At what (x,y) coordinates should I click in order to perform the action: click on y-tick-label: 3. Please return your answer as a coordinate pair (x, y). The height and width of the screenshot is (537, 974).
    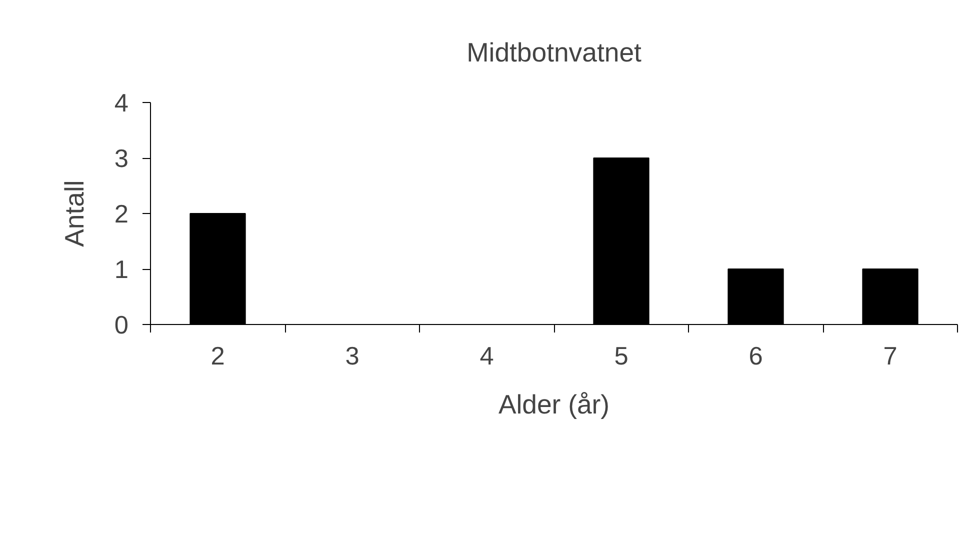
    Looking at the image, I should click on (121, 159).